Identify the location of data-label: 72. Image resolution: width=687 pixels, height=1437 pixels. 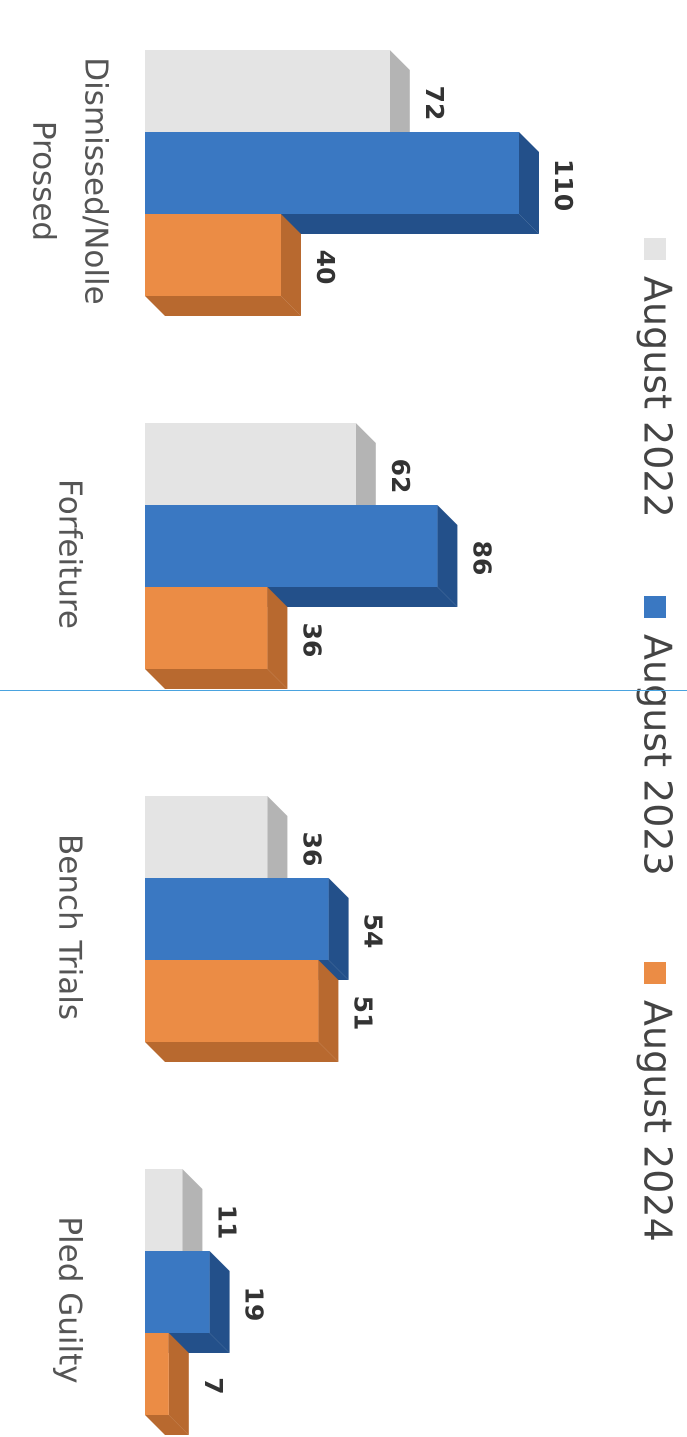
(434, 103).